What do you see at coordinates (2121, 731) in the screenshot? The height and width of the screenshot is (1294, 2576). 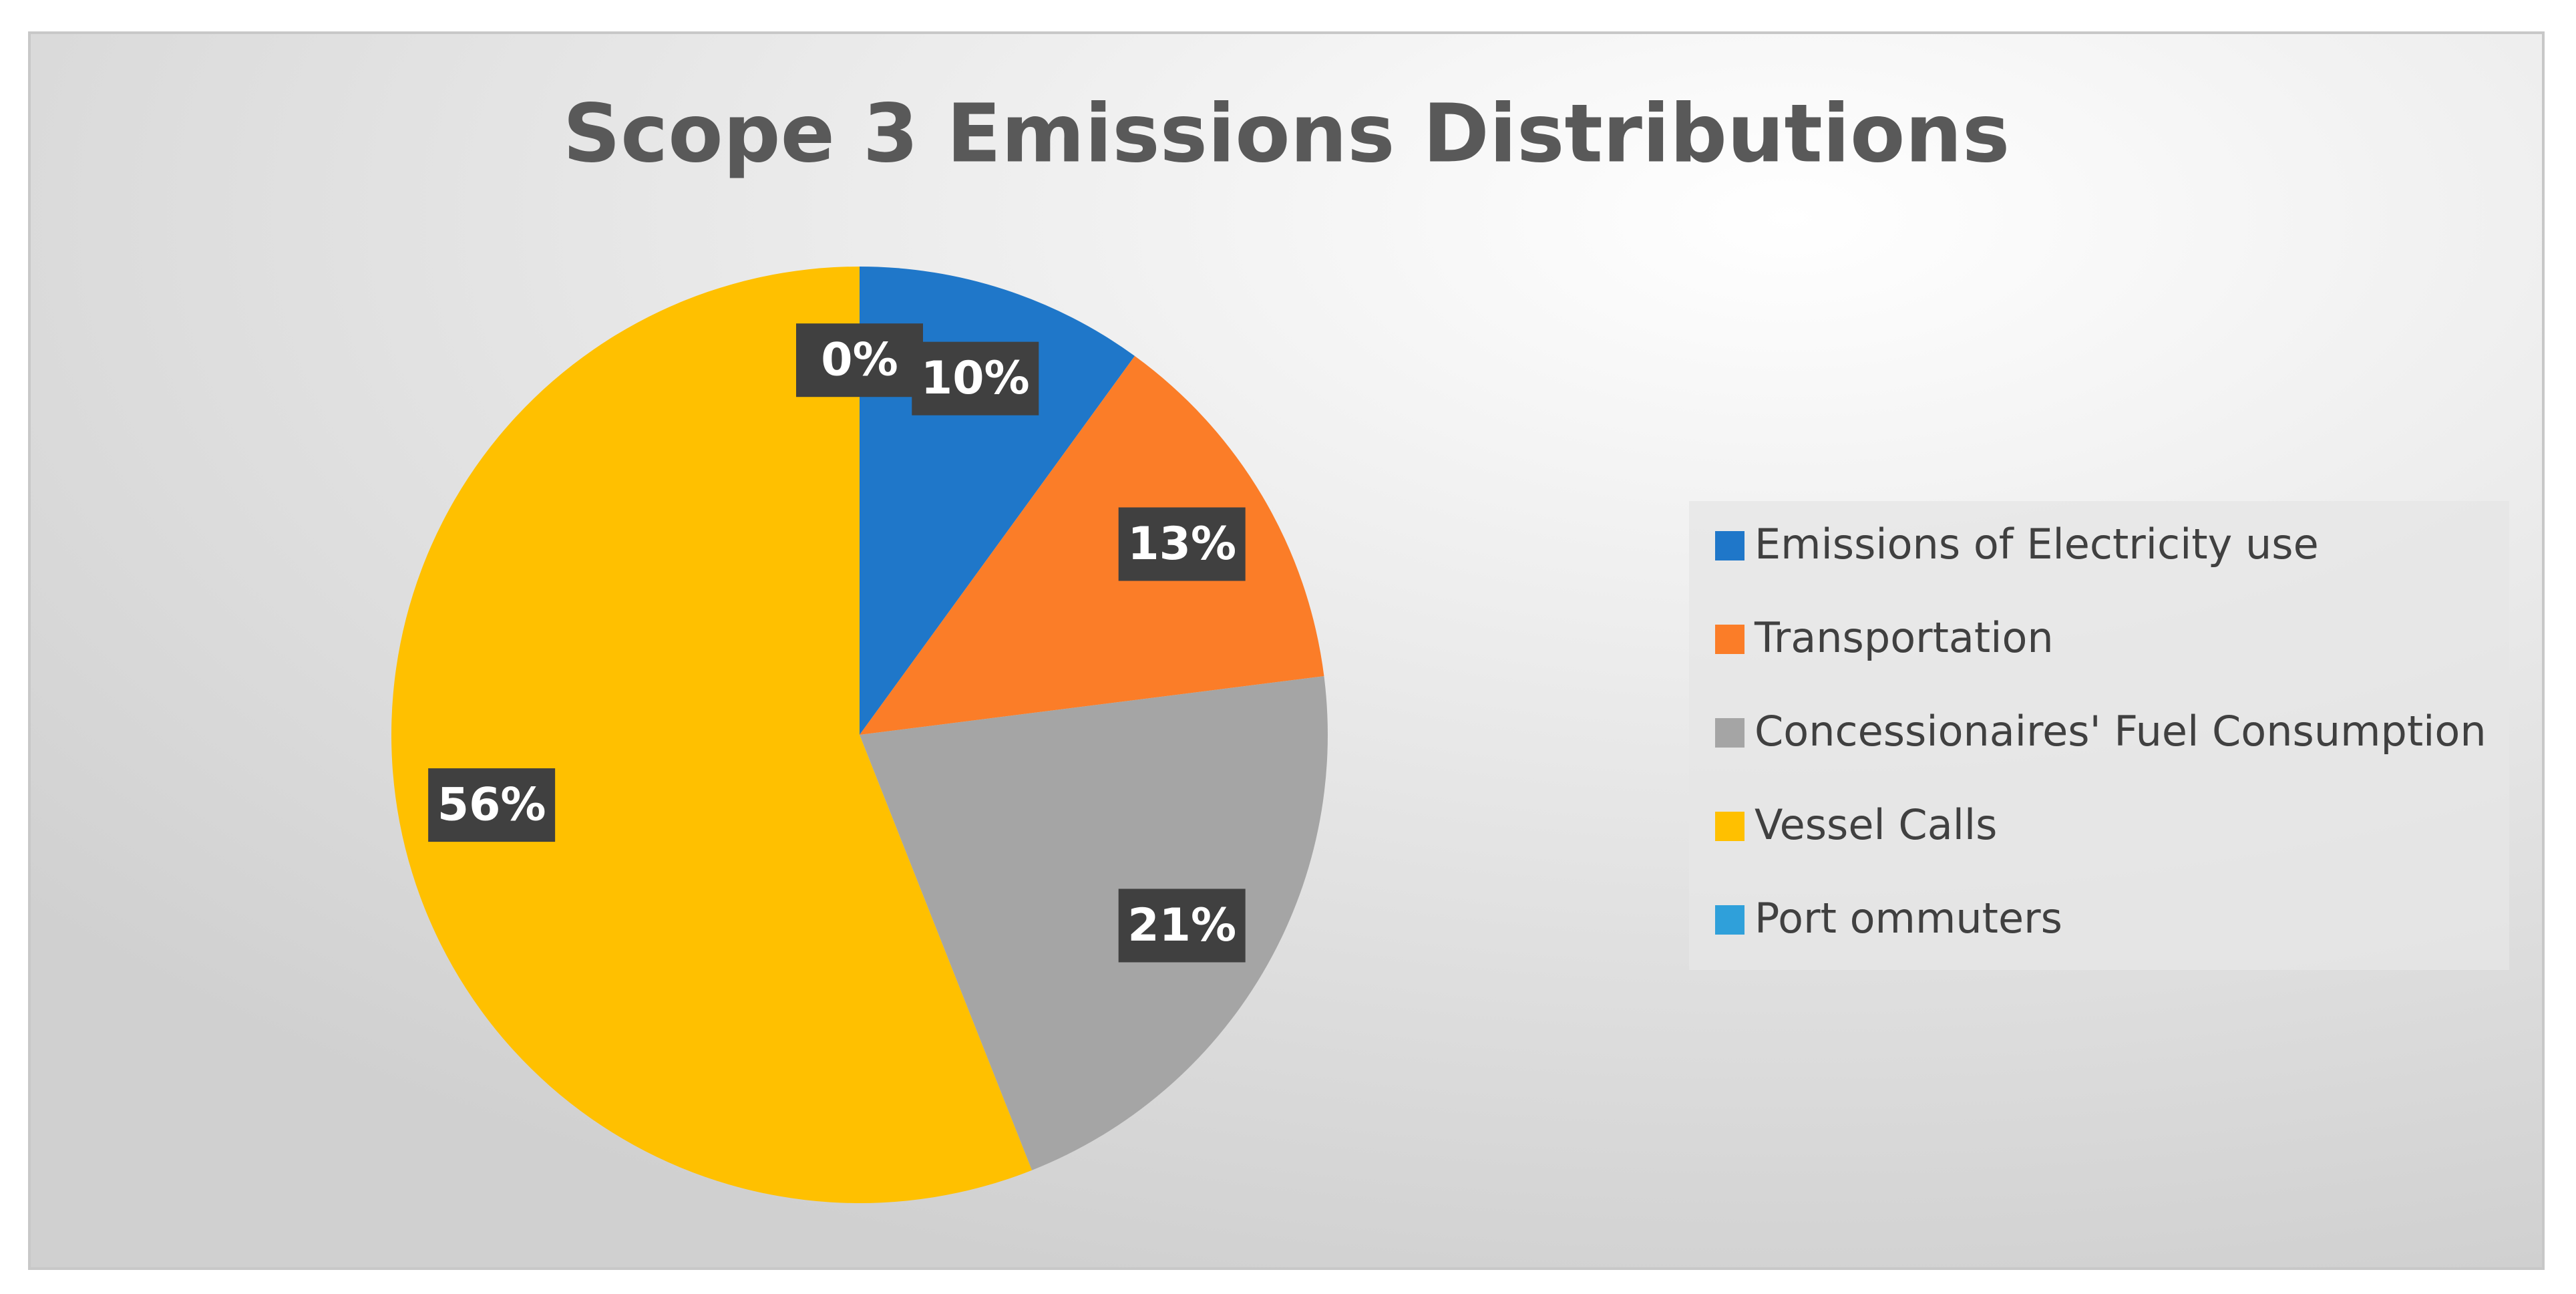 I see `legend-label: Concessionaires' Fuel Consumption` at bounding box center [2121, 731].